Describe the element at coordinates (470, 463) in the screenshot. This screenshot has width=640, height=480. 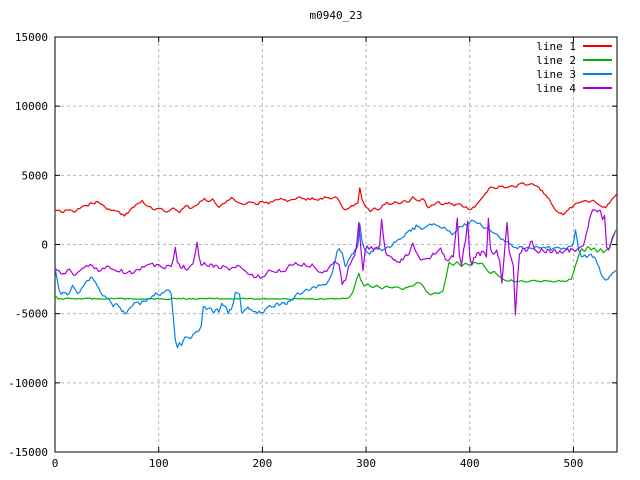
I see `x-tick-label: 400` at that location.